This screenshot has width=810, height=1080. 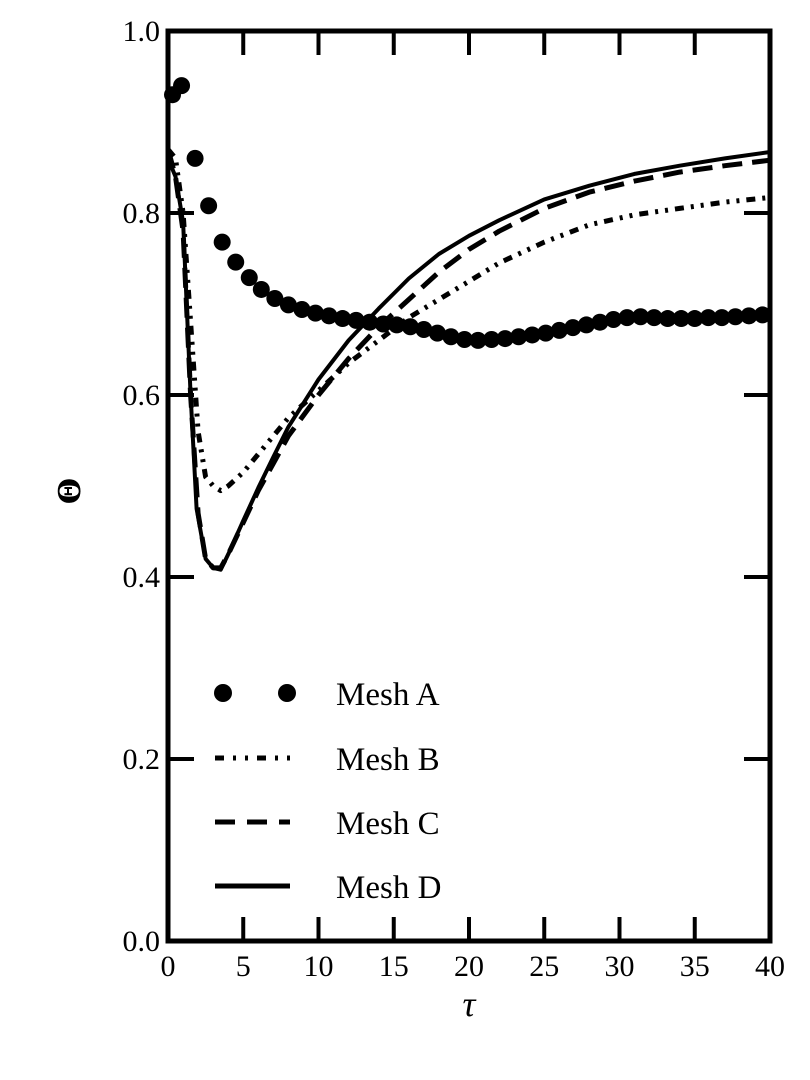 I want to click on marker-symbol-icon, so click(x=255, y=693).